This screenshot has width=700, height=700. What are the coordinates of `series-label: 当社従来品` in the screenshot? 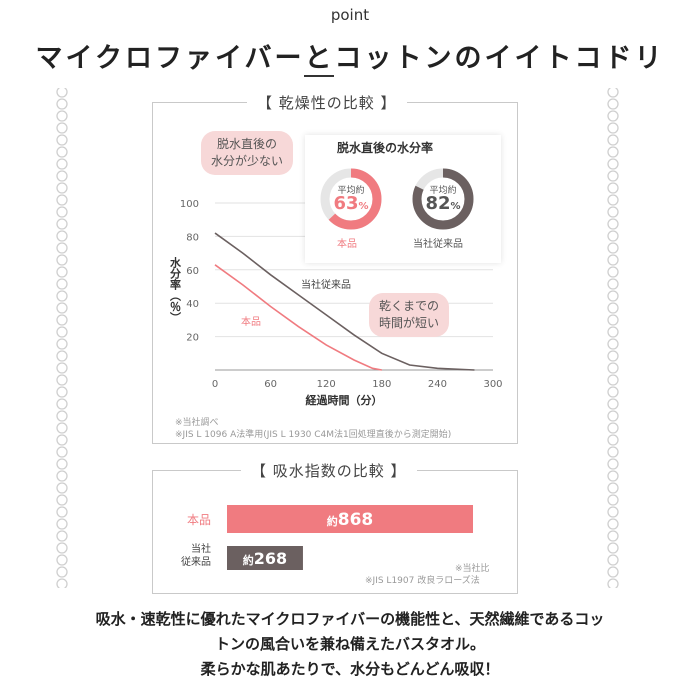 It's located at (326, 284).